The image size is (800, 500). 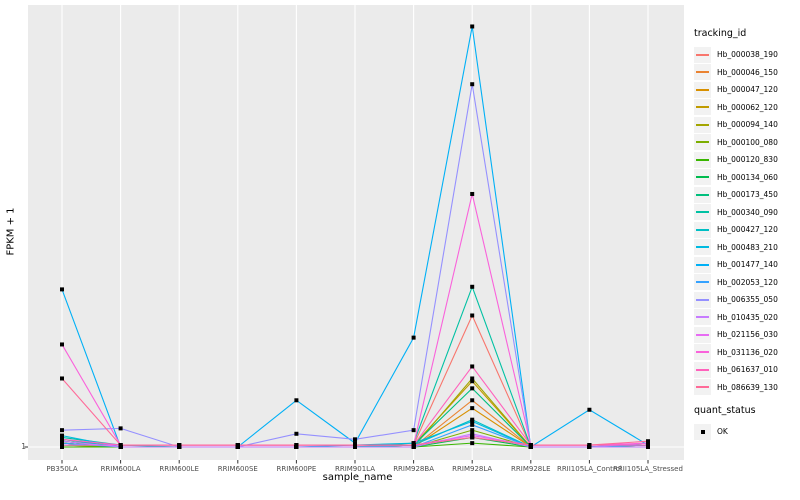 I want to click on y-axis-title: FPKM + 1, so click(x=11, y=231).